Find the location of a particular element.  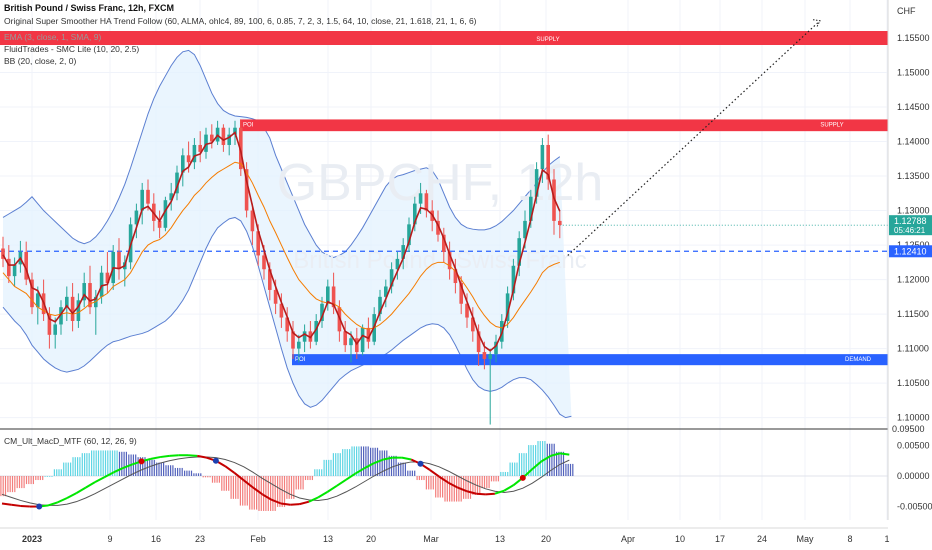

macd-legend: CM_Ult_MacD_MTF (60, 12, 26, 9) is located at coordinates (70, 441).